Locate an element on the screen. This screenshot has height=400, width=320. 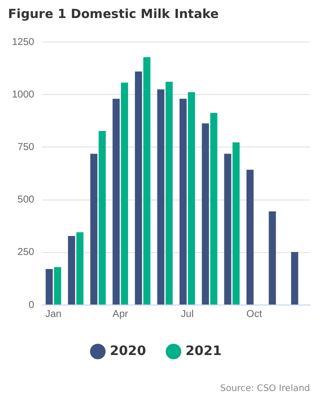
y-tick-label: 1250 is located at coordinates (23, 42).